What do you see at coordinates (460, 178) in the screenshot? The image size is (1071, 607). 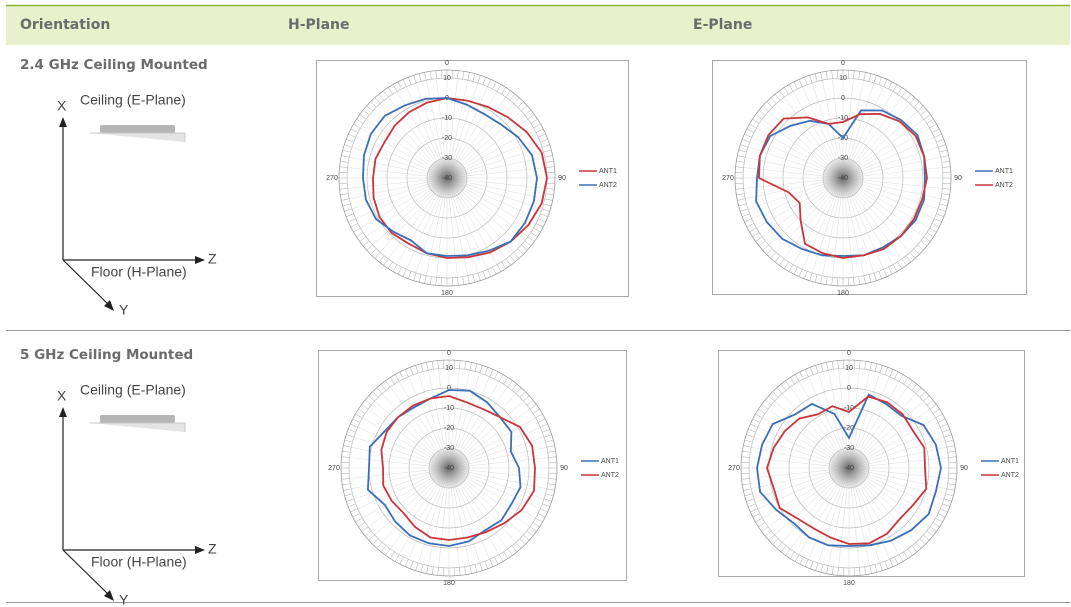 I see `pattern-line` at bounding box center [460, 178].